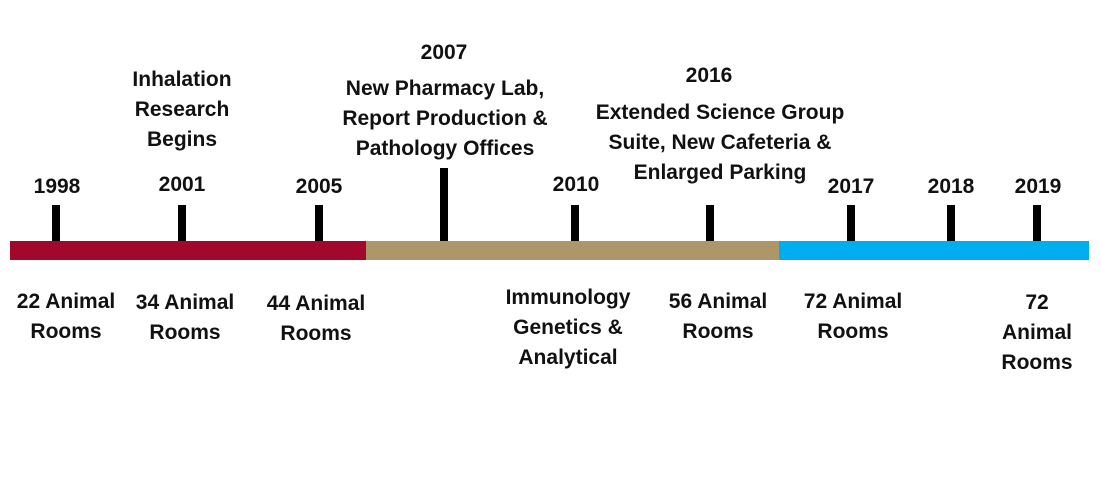 The image size is (1101, 500). I want to click on tick-2010, so click(575, 223).